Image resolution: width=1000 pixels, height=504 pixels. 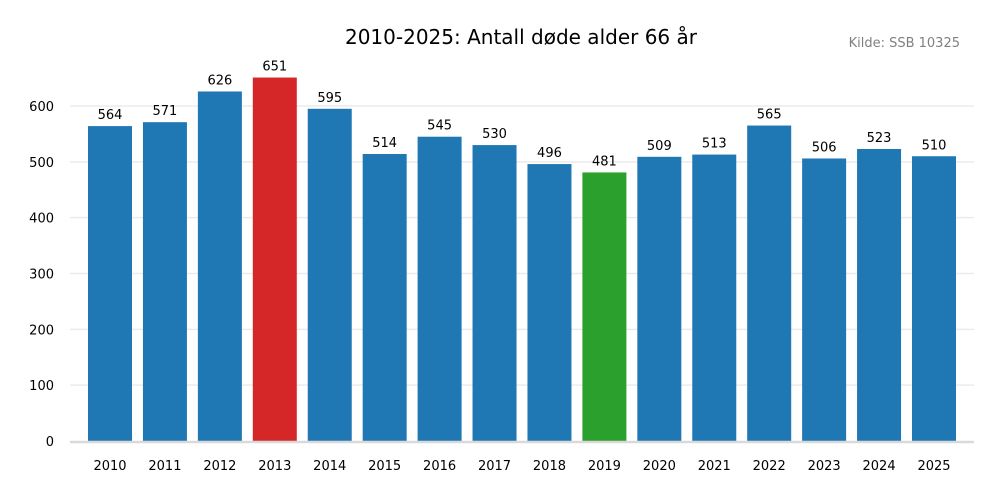 I want to click on bar-2015, so click(x=384, y=297).